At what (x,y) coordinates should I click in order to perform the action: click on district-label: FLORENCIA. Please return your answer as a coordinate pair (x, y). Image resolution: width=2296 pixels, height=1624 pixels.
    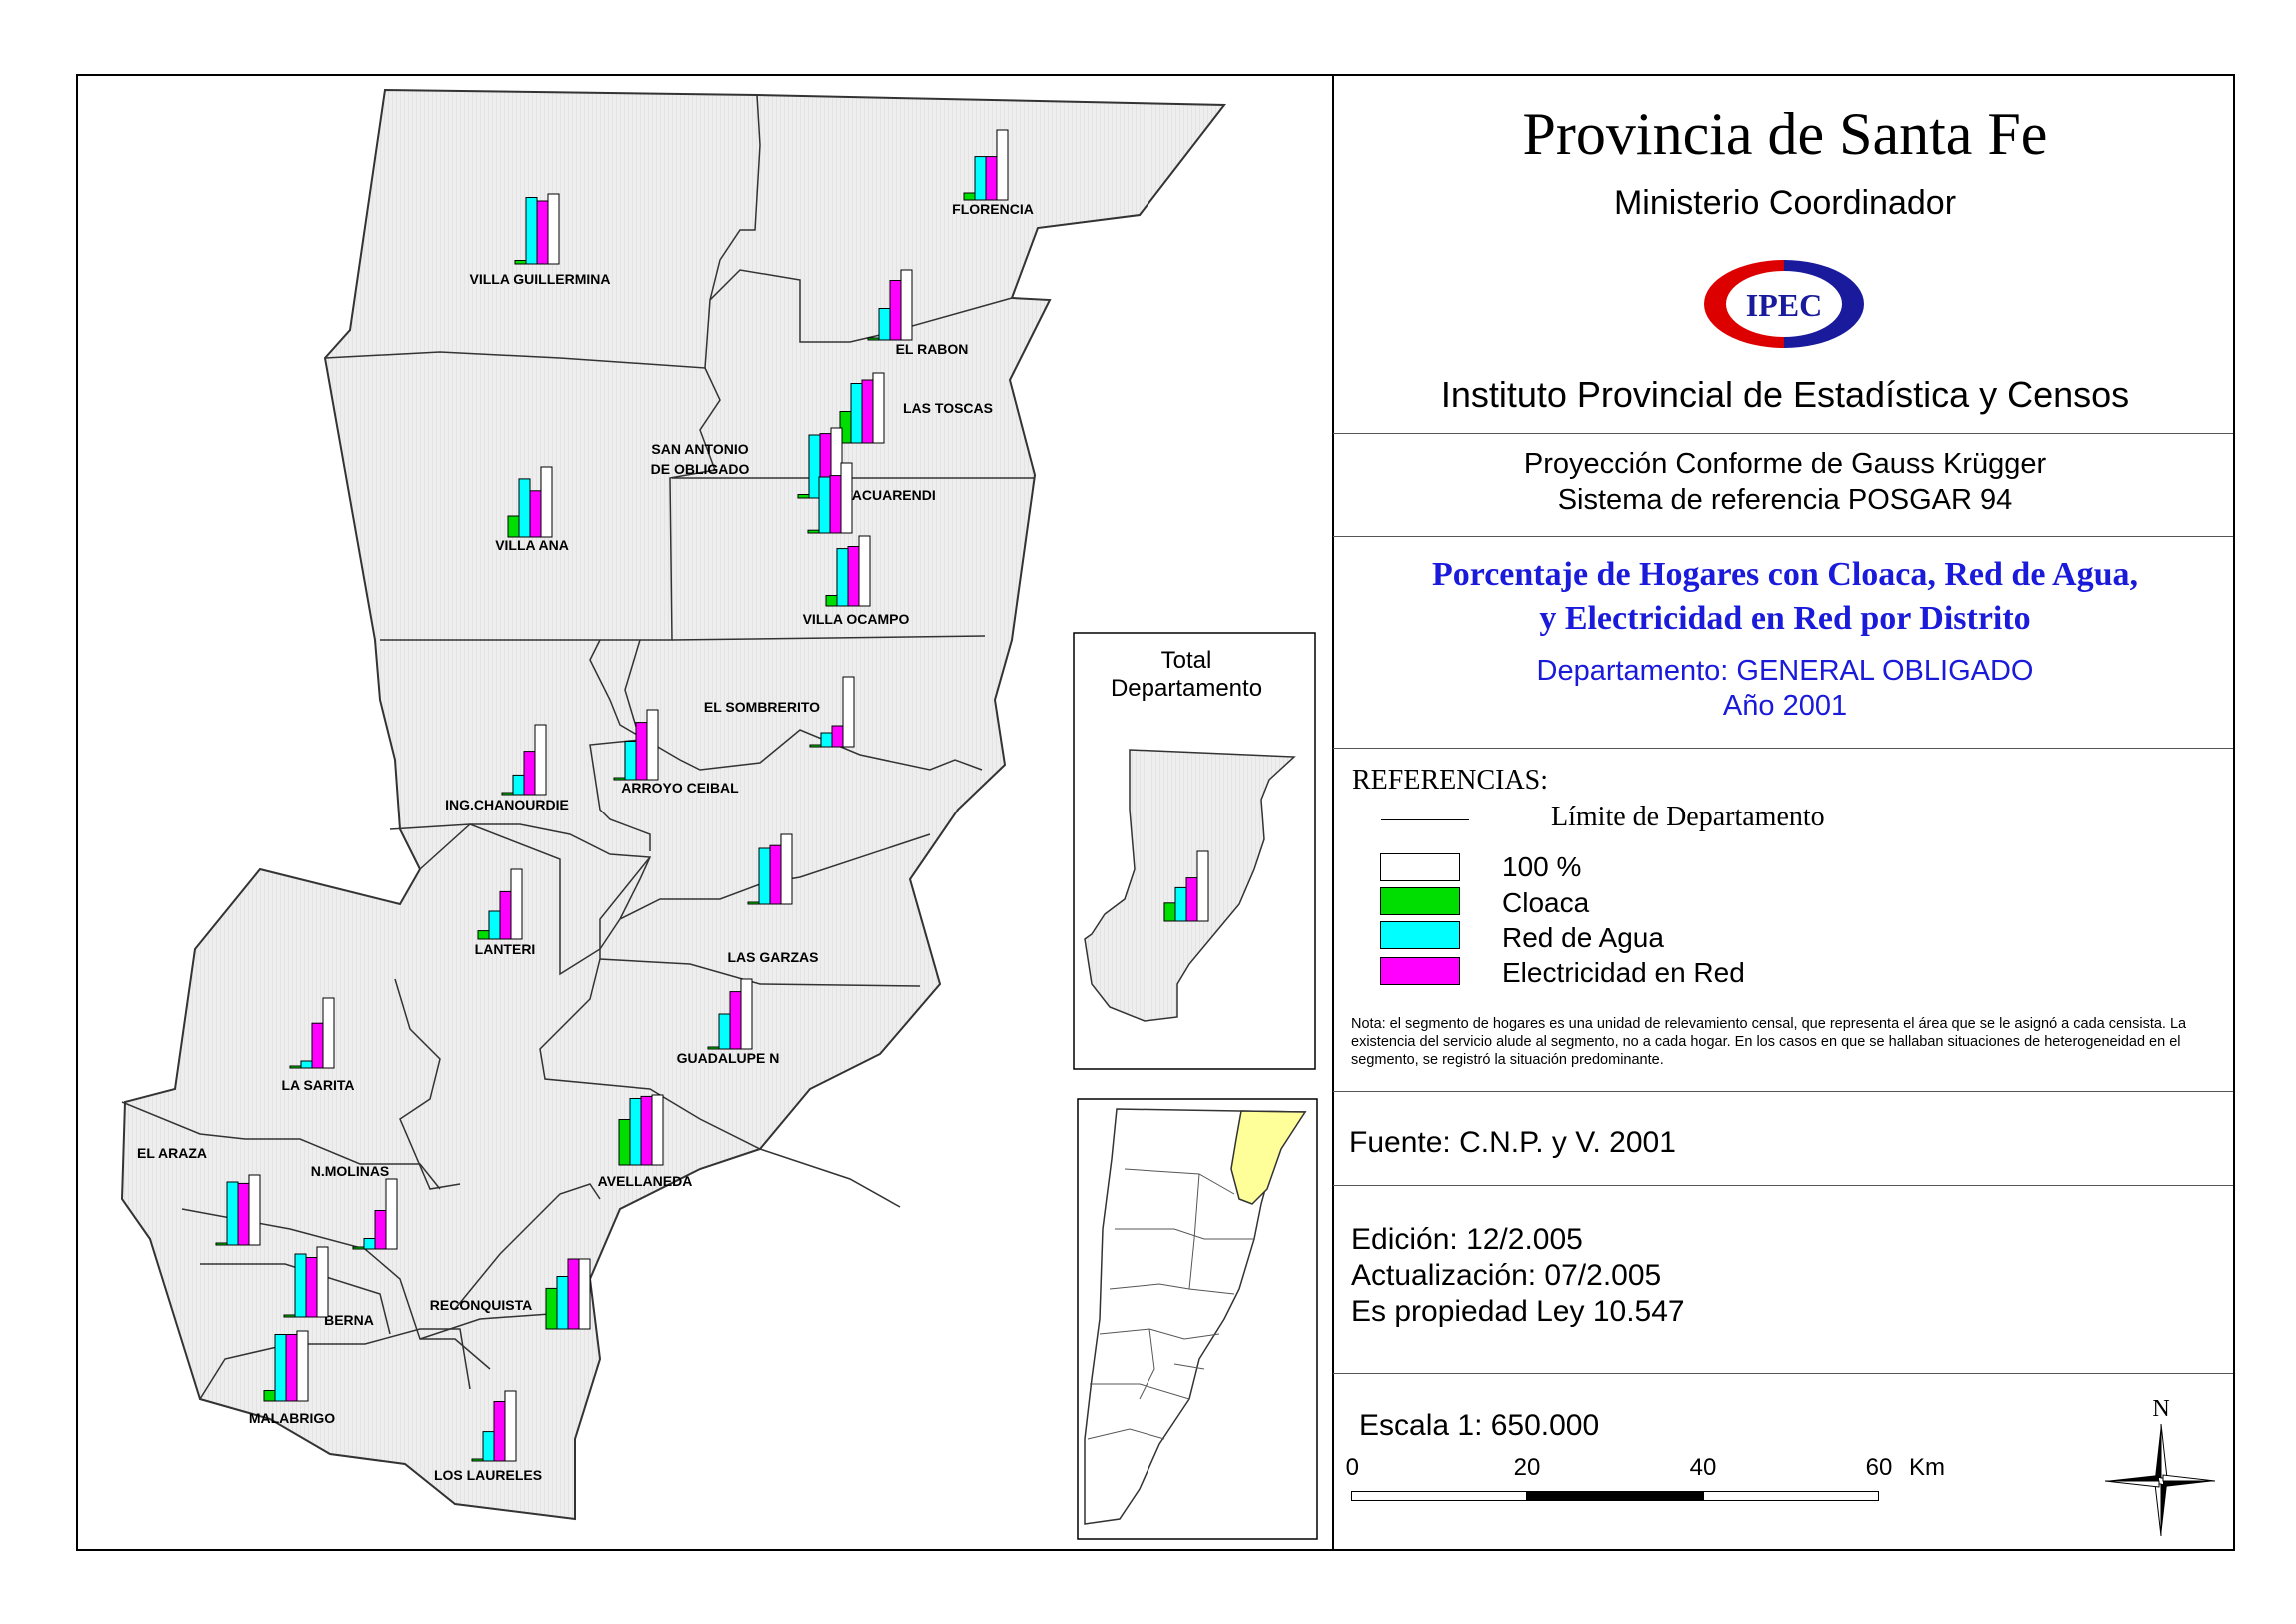
    Looking at the image, I should click on (993, 209).